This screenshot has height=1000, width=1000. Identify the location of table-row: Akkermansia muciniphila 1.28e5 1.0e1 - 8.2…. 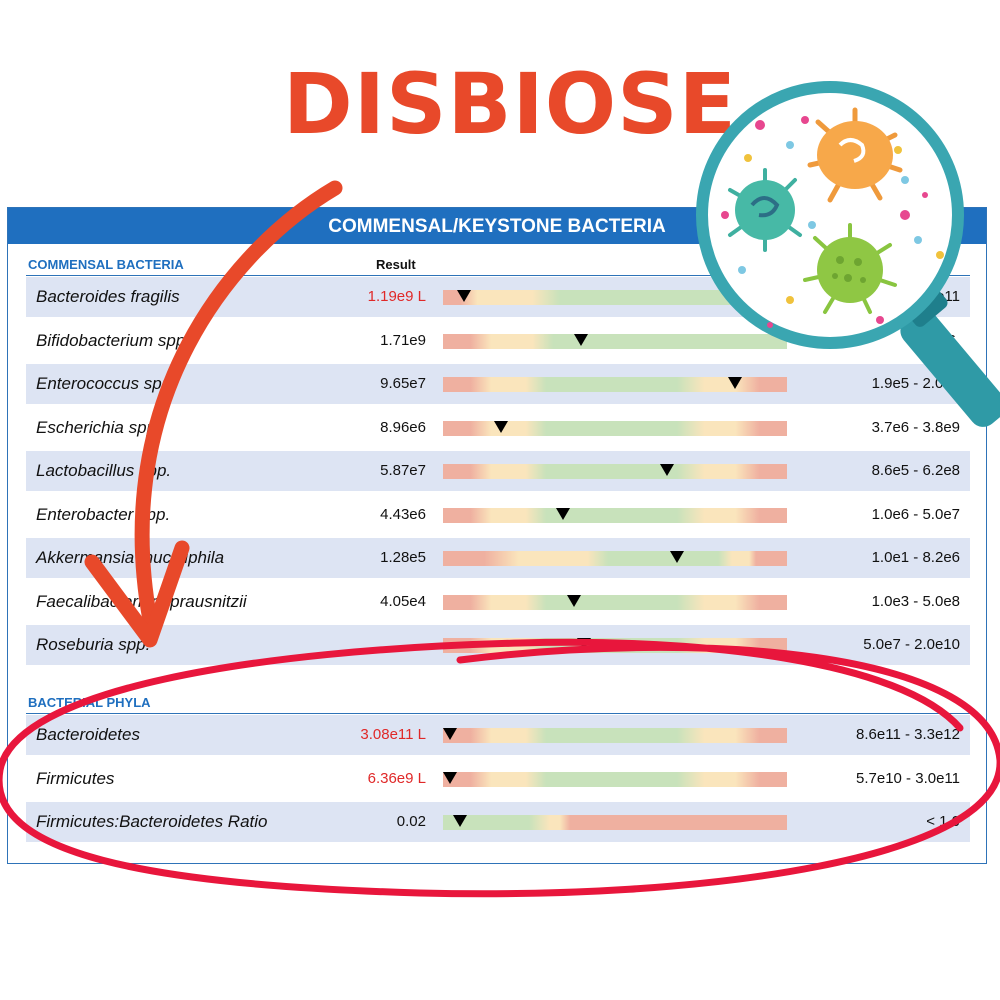
(498, 558).